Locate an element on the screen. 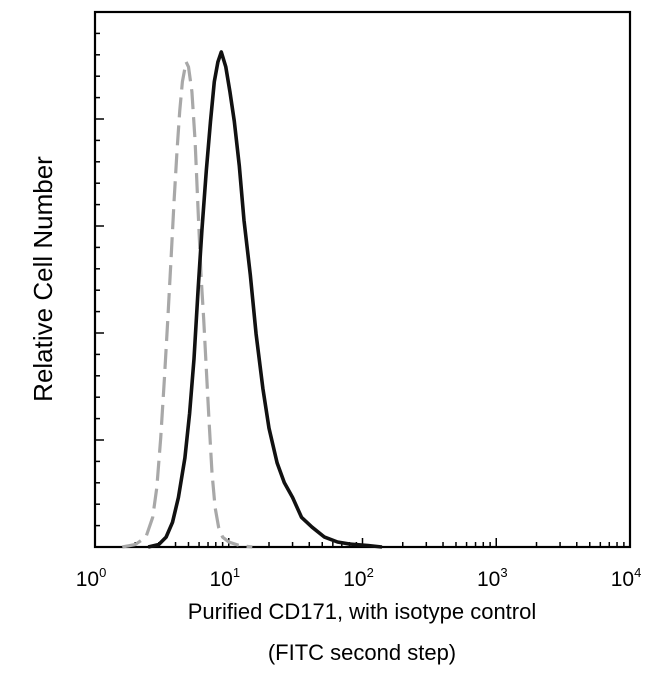 This screenshot has width=650, height=680. x-tick-label-exponent: 1 is located at coordinates (236, 572).